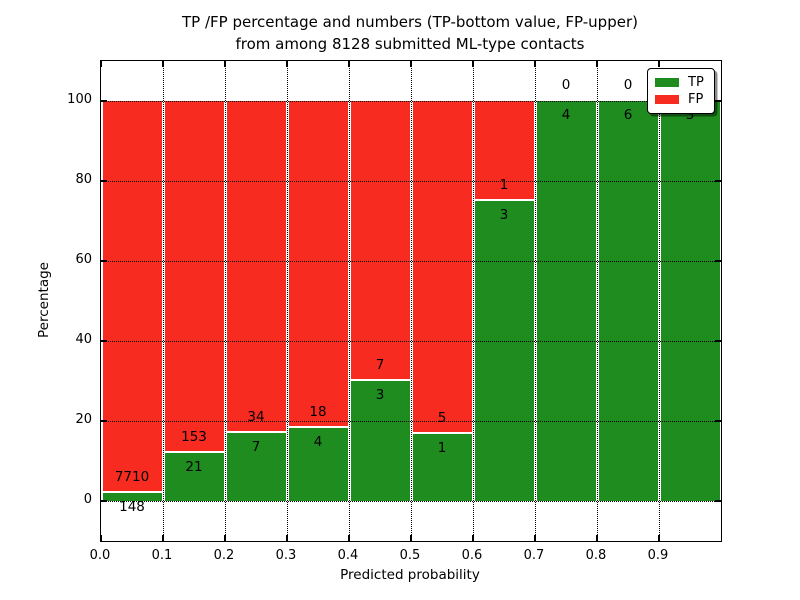 This screenshot has width=800, height=600. I want to click on x-tick-label: 0.4, so click(348, 555).